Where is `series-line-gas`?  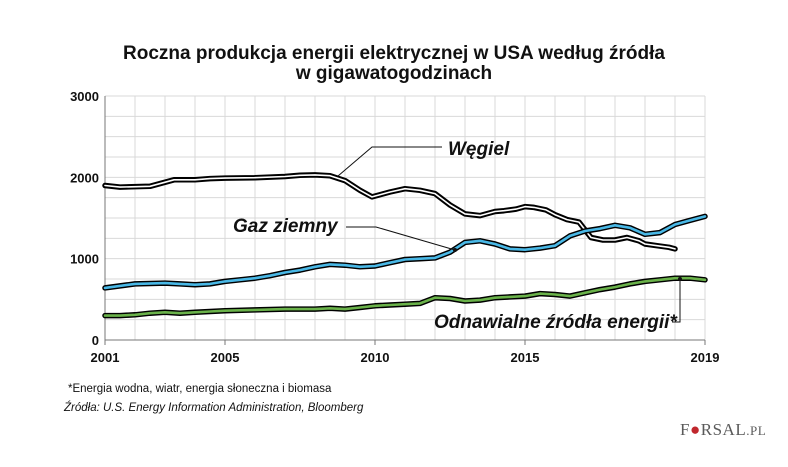
series-line-gas is located at coordinates (405, 252).